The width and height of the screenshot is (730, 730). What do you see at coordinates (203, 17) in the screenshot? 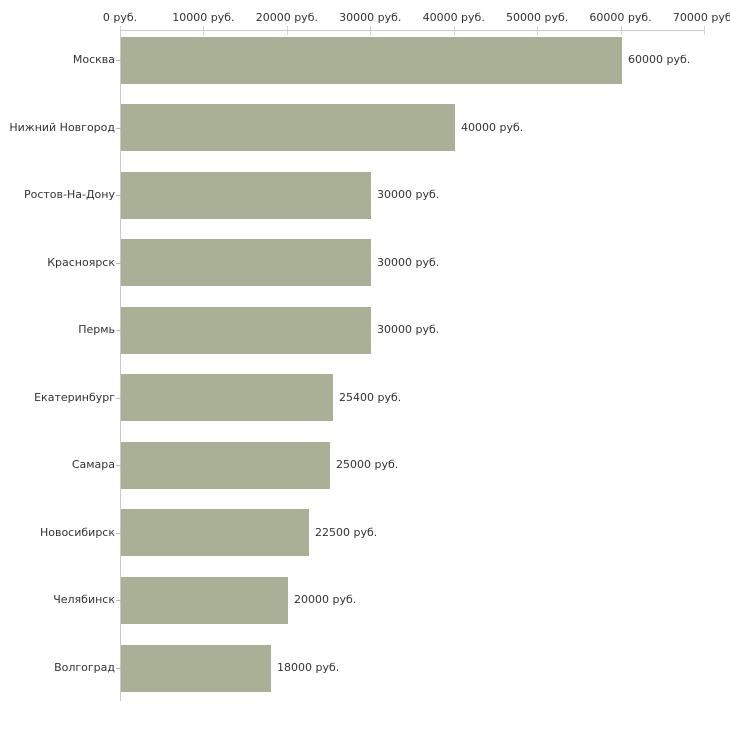
I see `x-axis-tick-label: 10000 руб.` at bounding box center [203, 17].